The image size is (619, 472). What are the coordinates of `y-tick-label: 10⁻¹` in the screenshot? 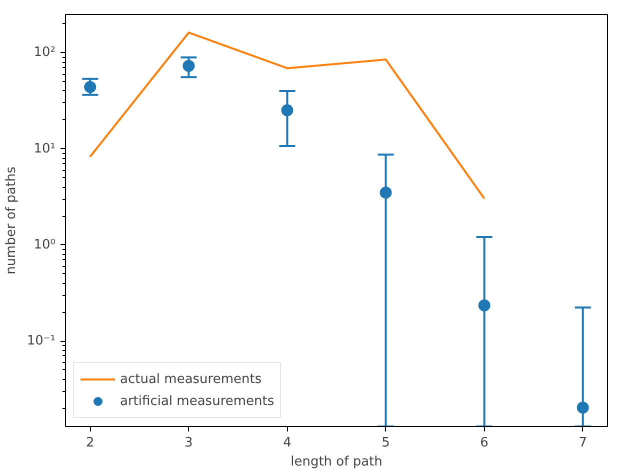 It's located at (41, 341).